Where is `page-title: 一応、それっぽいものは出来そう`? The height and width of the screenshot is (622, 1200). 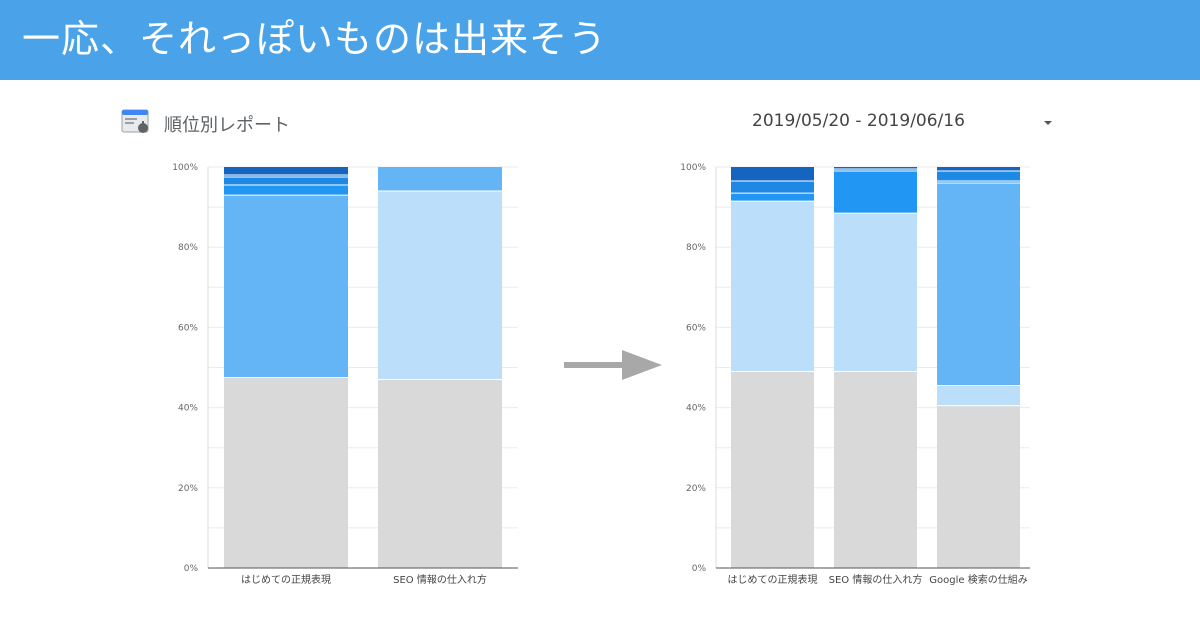
page-title: 一応、それっぽいものは出来そう is located at coordinates (315, 39).